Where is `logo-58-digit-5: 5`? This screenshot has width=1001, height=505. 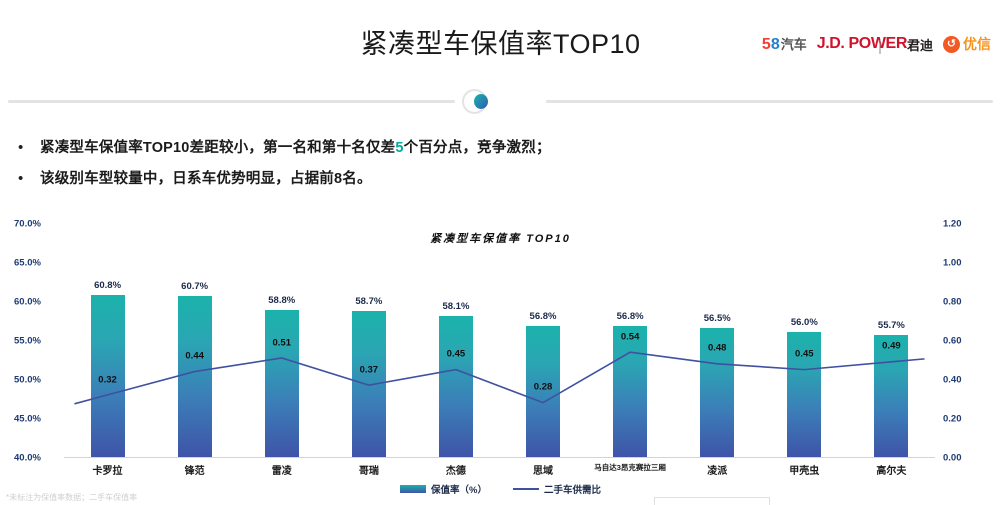 logo-58-digit-5: 5 is located at coordinates (766, 44).